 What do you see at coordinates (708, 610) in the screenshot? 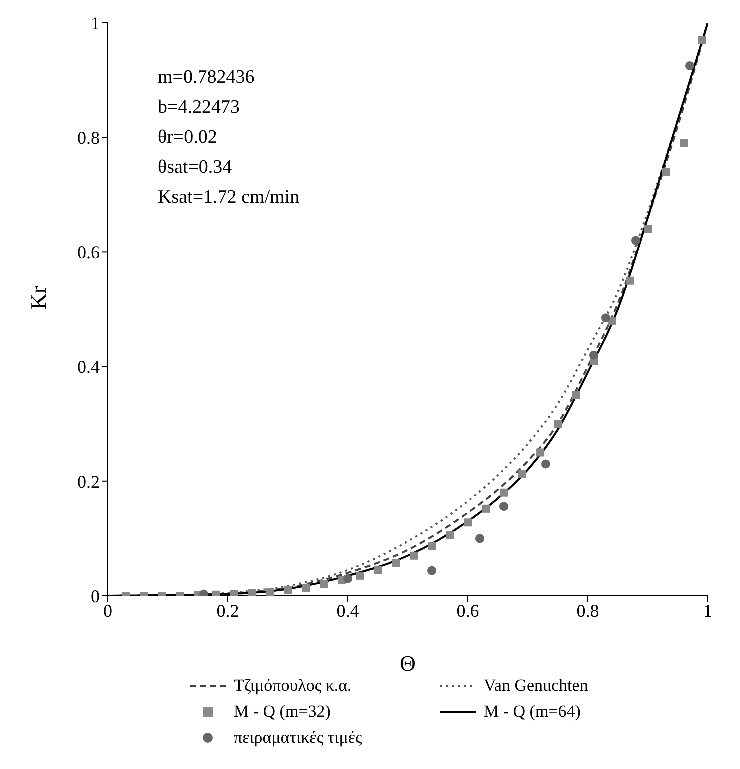
I see `x-tick-label: 1` at bounding box center [708, 610].